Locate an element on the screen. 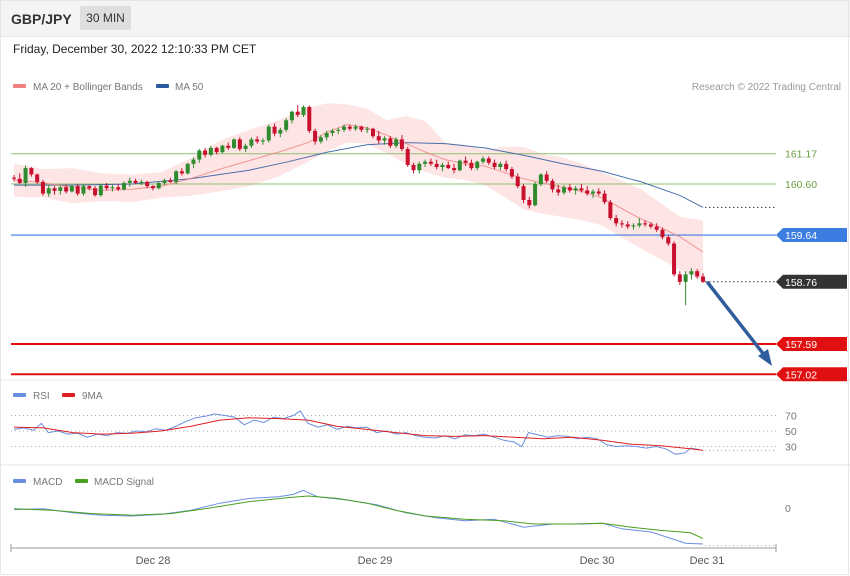 This screenshot has height=576, width=850. macd-signal-line is located at coordinates (358, 517).